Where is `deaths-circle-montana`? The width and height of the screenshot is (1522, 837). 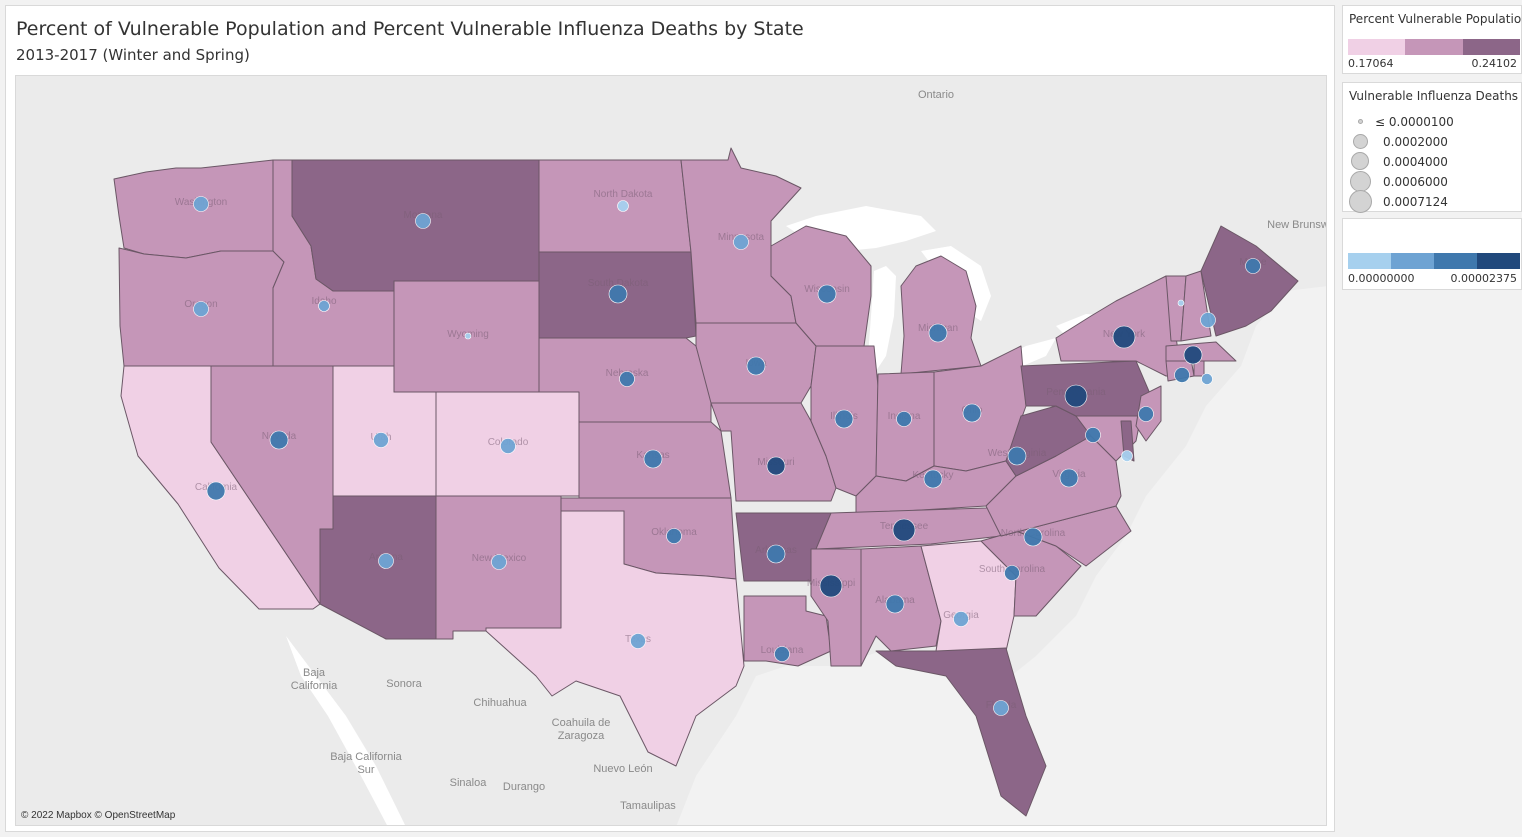 deaths-circle-montana is located at coordinates (423, 221).